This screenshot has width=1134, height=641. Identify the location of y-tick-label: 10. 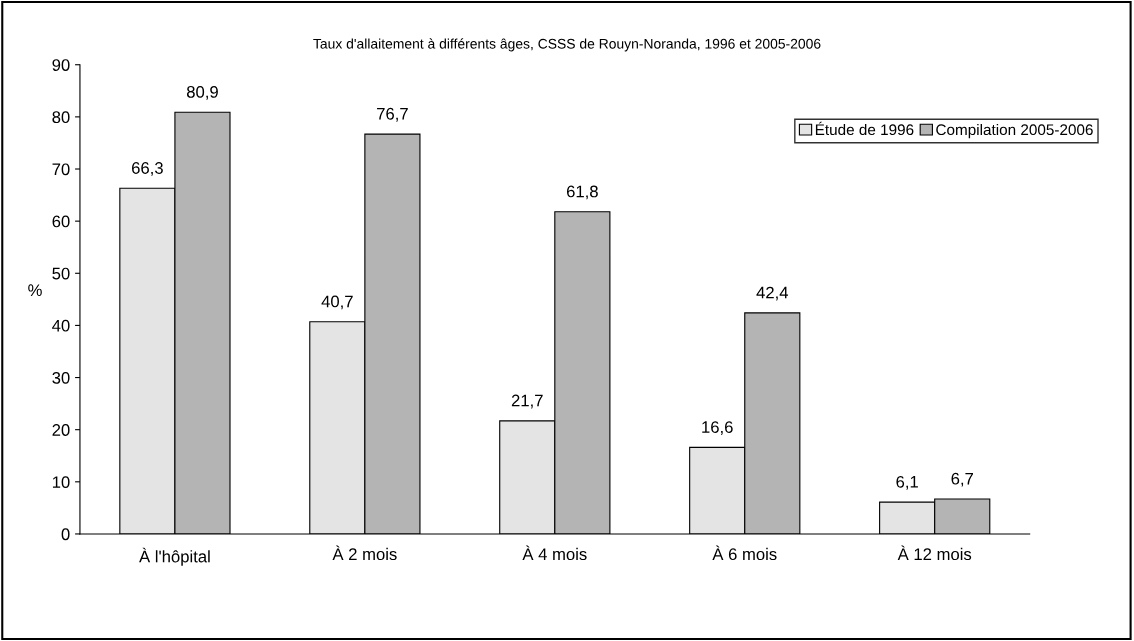
(61, 482).